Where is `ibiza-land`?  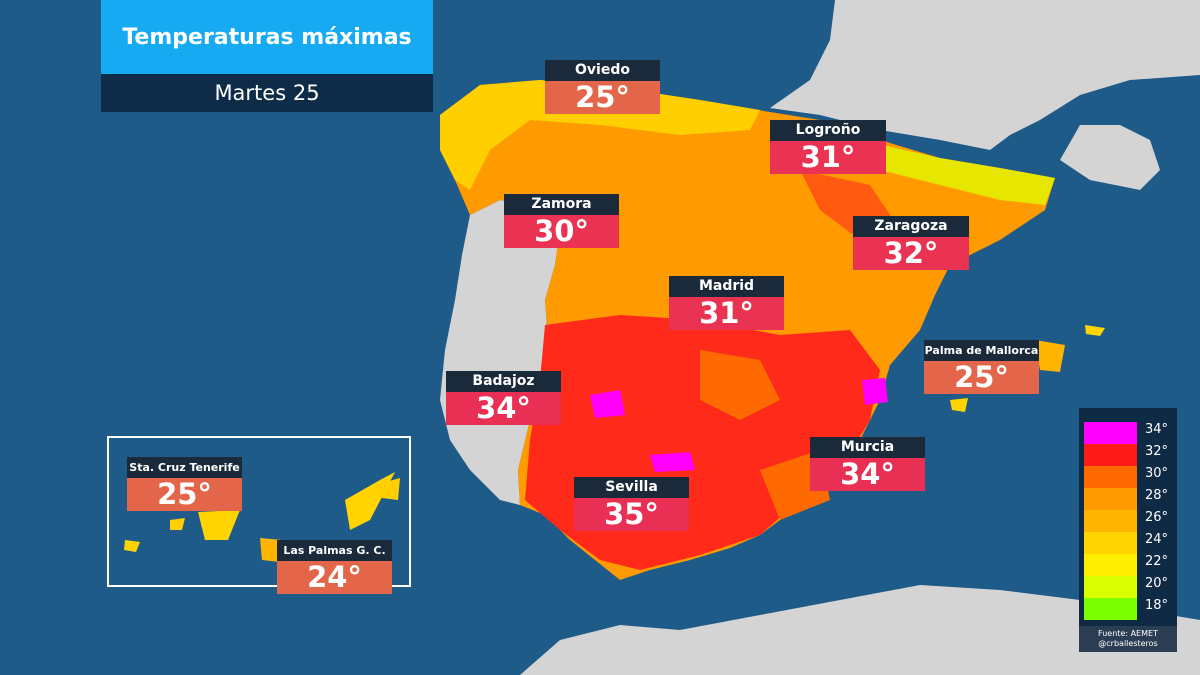
ibiza-land is located at coordinates (959, 405).